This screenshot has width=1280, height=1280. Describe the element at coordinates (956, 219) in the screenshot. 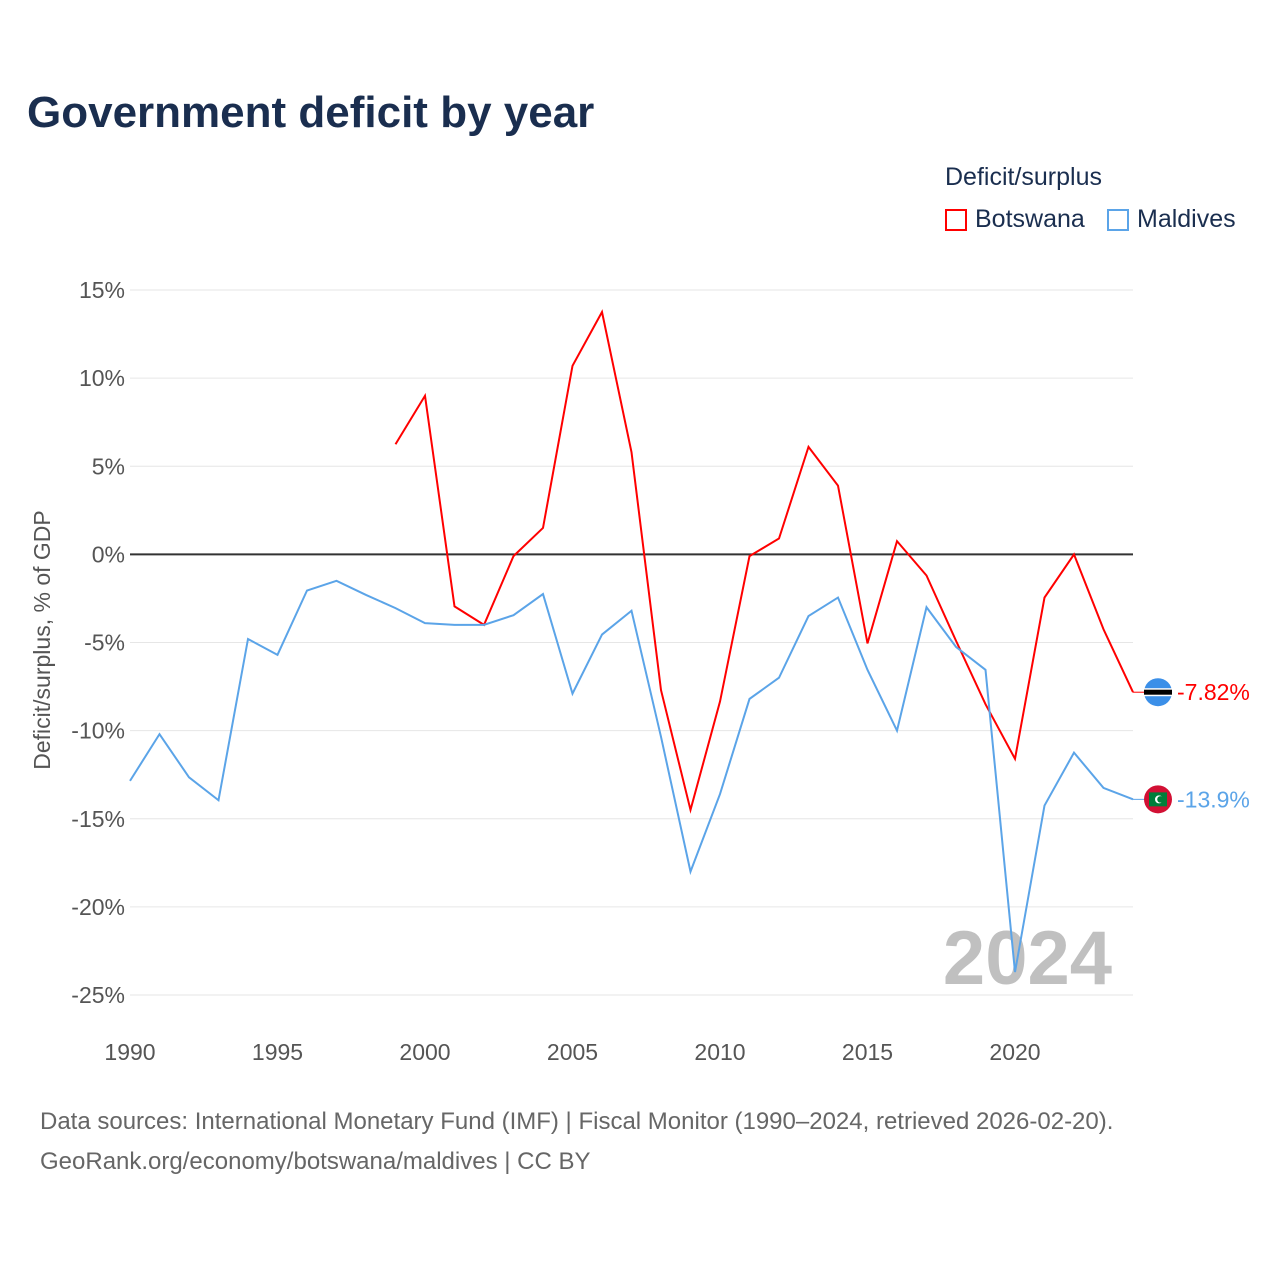

I see `legend-swatch-botswana` at that location.